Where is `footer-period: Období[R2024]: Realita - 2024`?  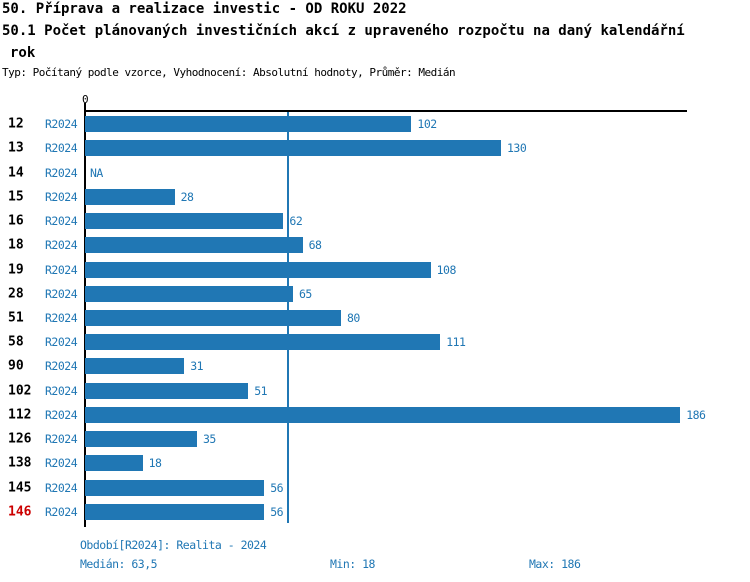
footer-period: Období[R2024]: Realita - 2024 is located at coordinates (173, 545).